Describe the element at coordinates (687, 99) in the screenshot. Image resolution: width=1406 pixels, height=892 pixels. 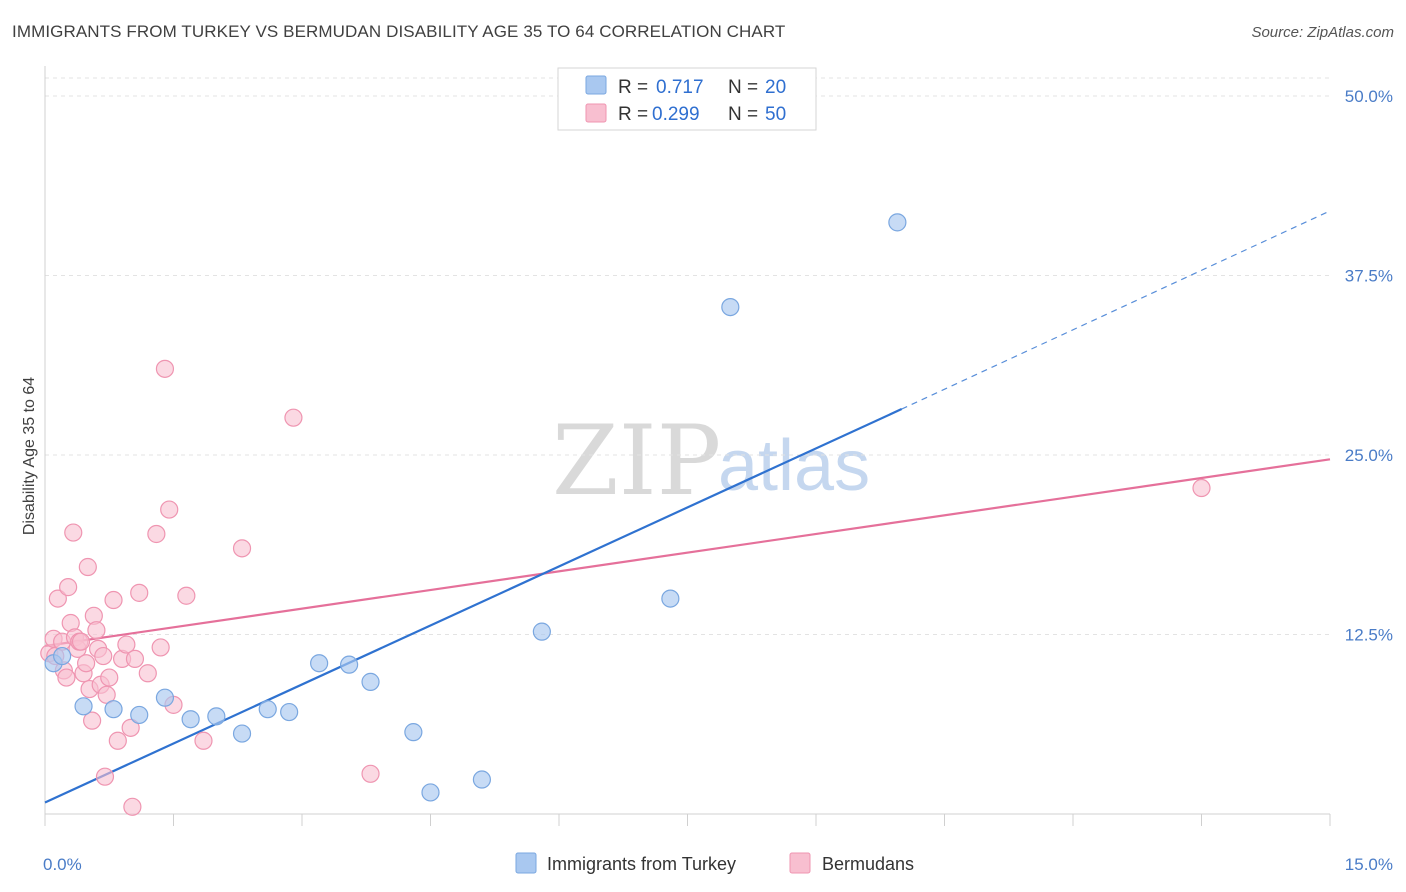
I see `legend: R = 0.717 N = 20 R = 0.299 N = 50` at that location.